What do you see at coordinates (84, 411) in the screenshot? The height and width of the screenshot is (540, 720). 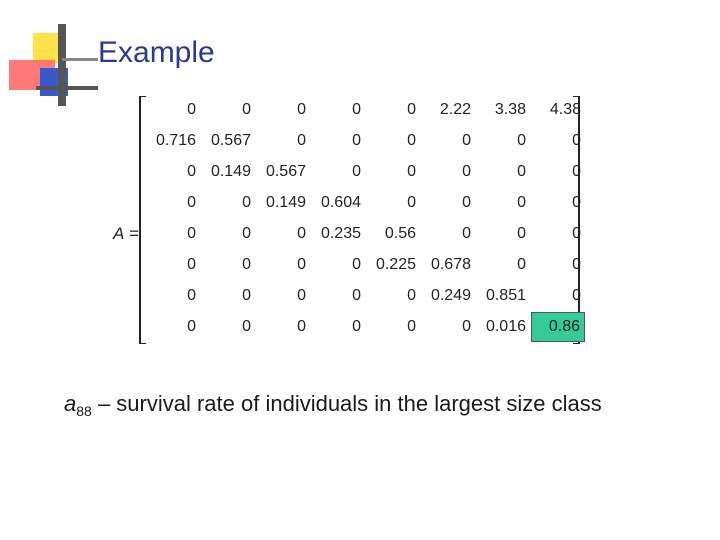 I see `caption-subscript: 88` at bounding box center [84, 411].